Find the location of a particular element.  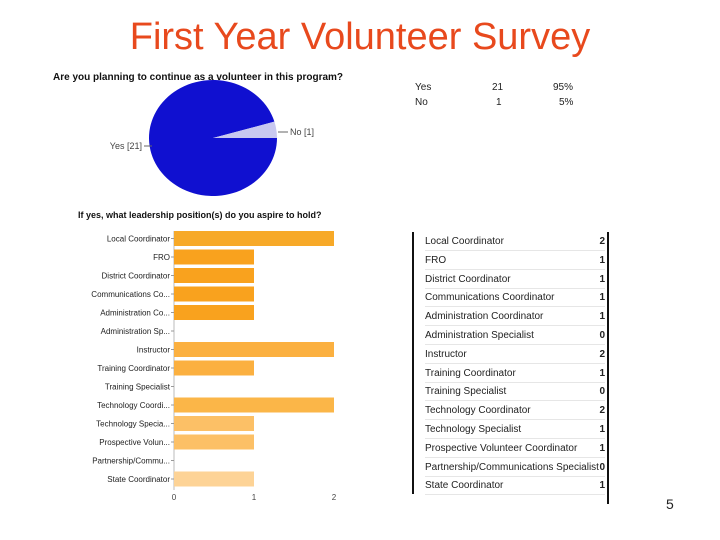

bar-category-label: Local Coordinator is located at coordinates (138, 239).